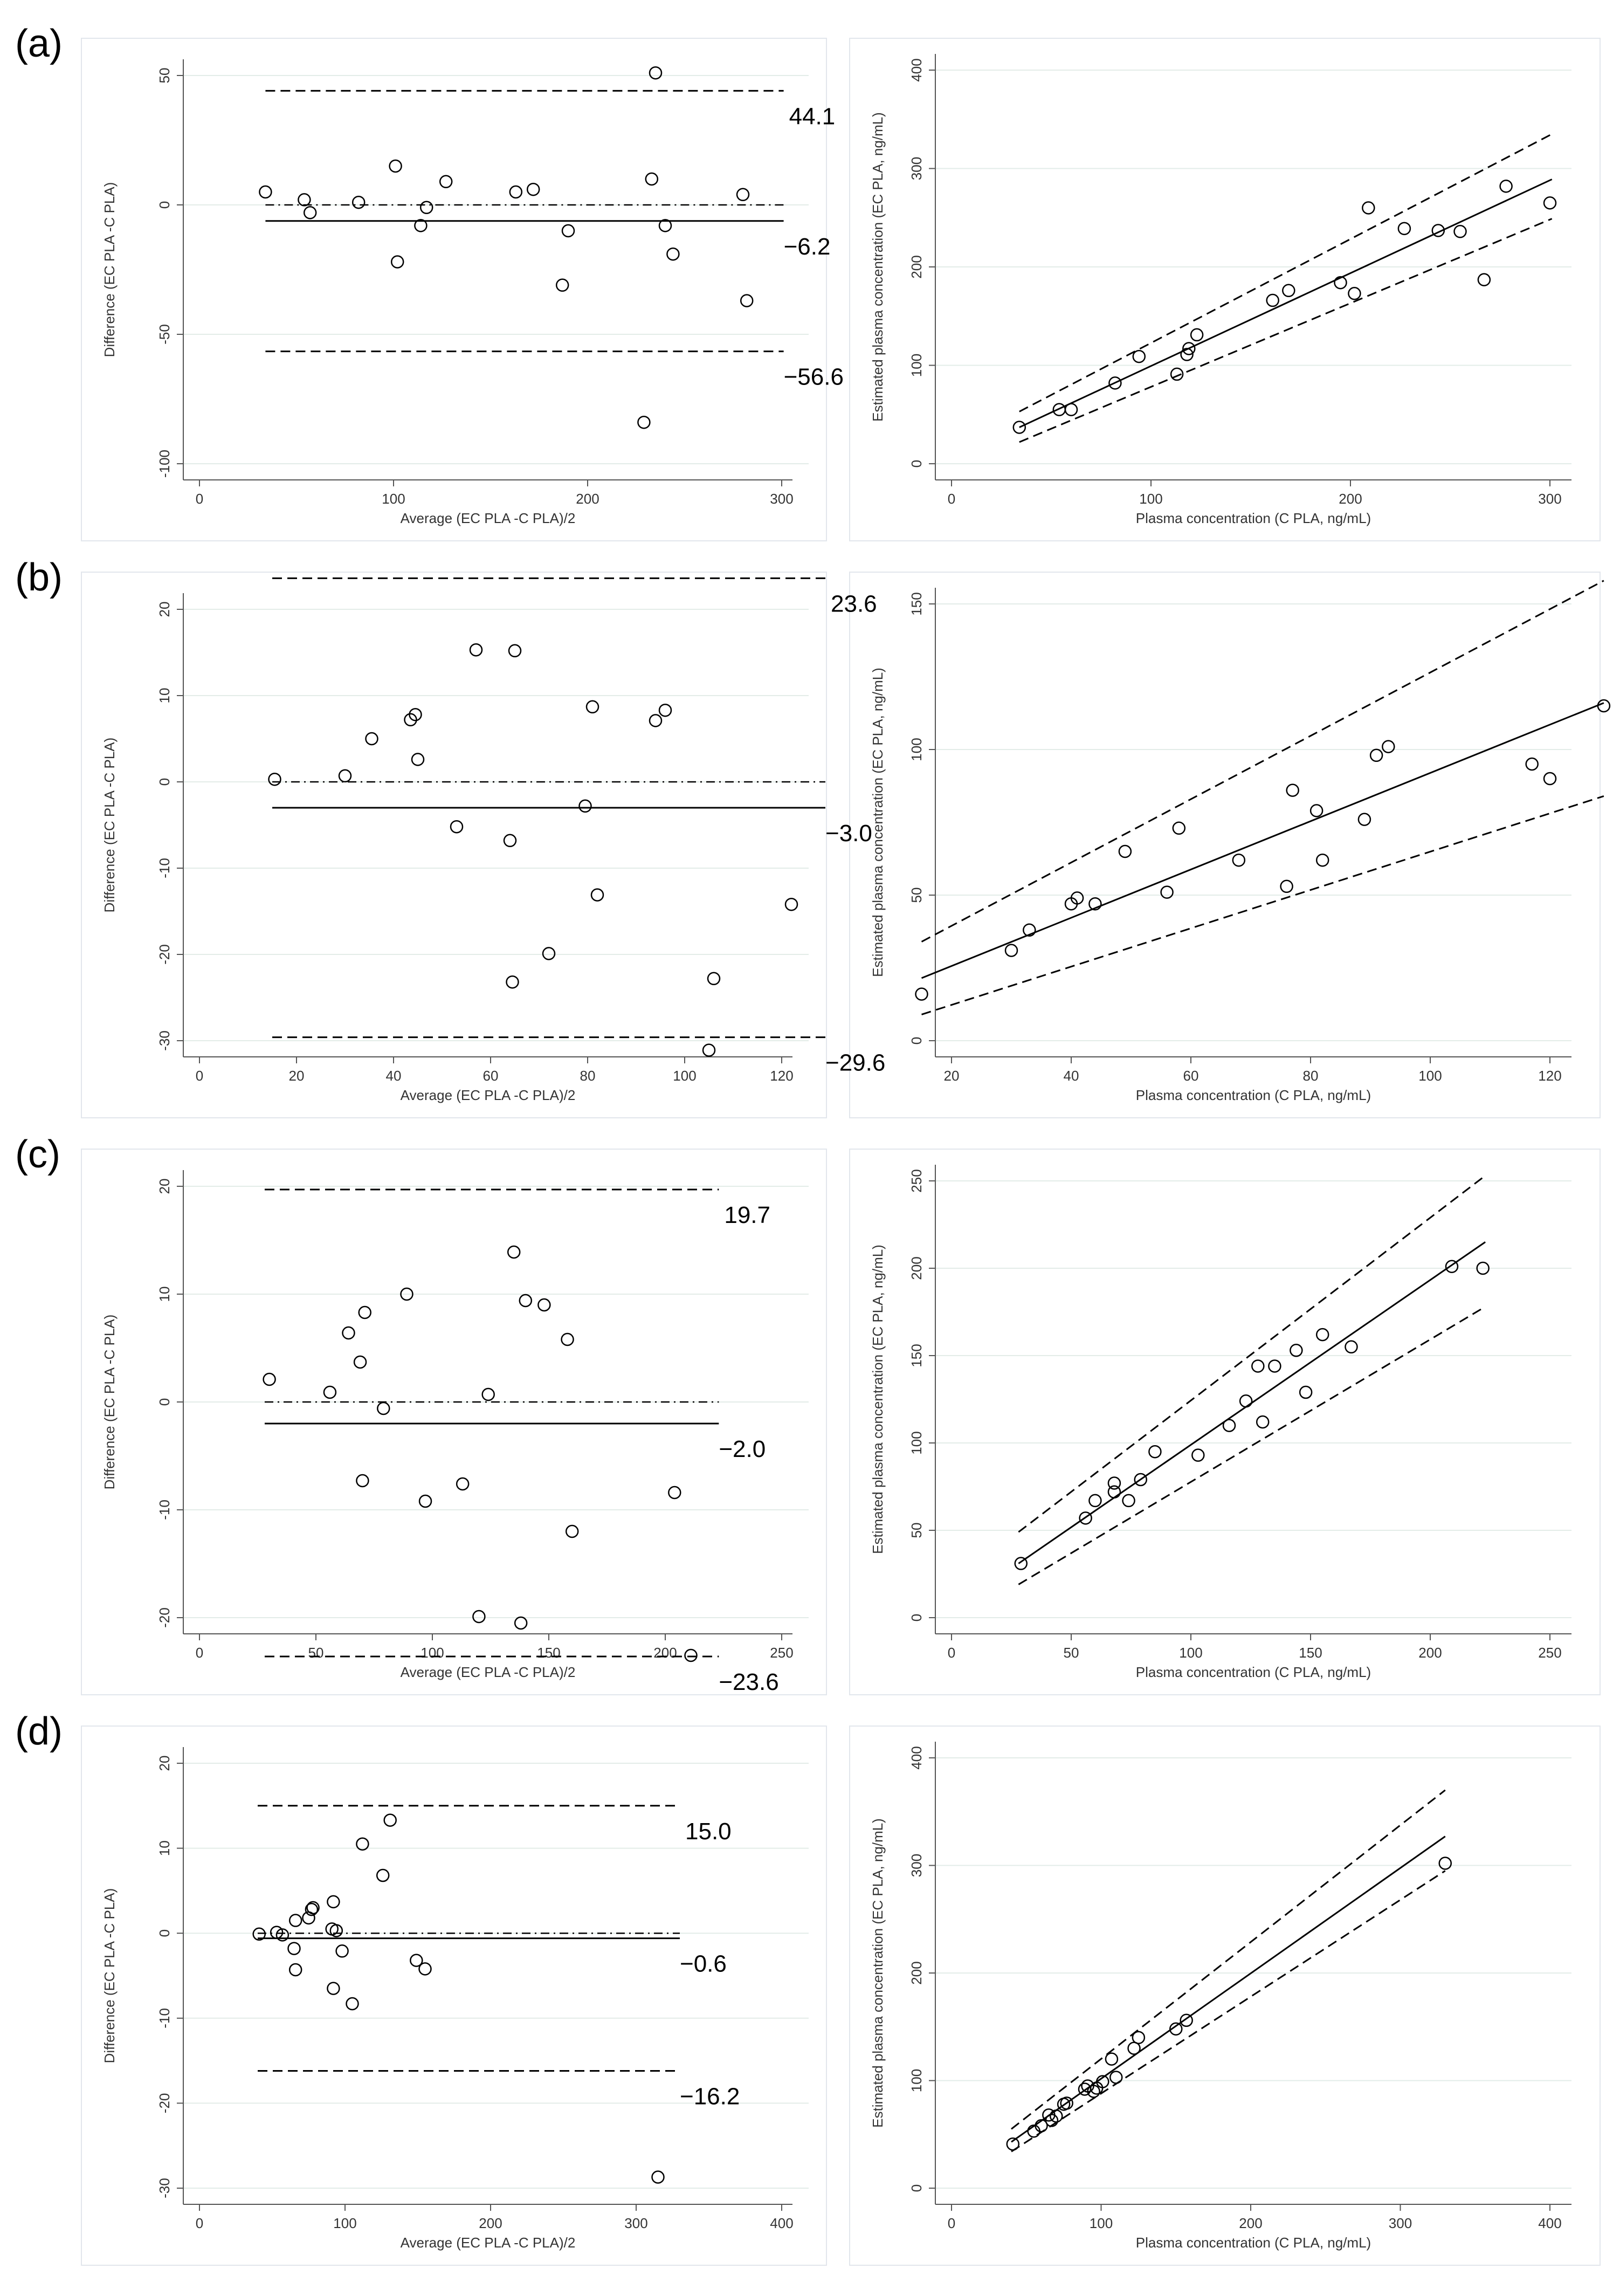 Image resolution: width=1613 pixels, height=2296 pixels. Describe the element at coordinates (588, 1076) in the screenshot. I see `x-tick-label: 80` at that location.